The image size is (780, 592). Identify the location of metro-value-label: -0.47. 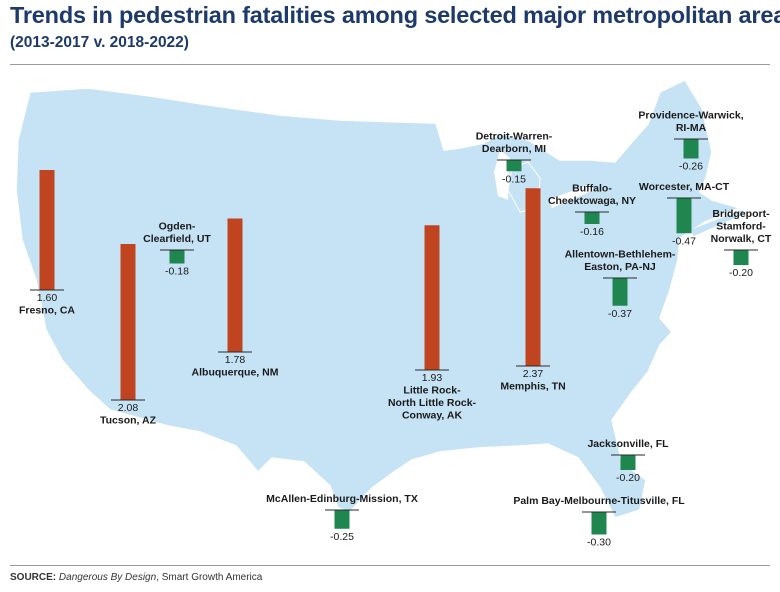
(684, 241).